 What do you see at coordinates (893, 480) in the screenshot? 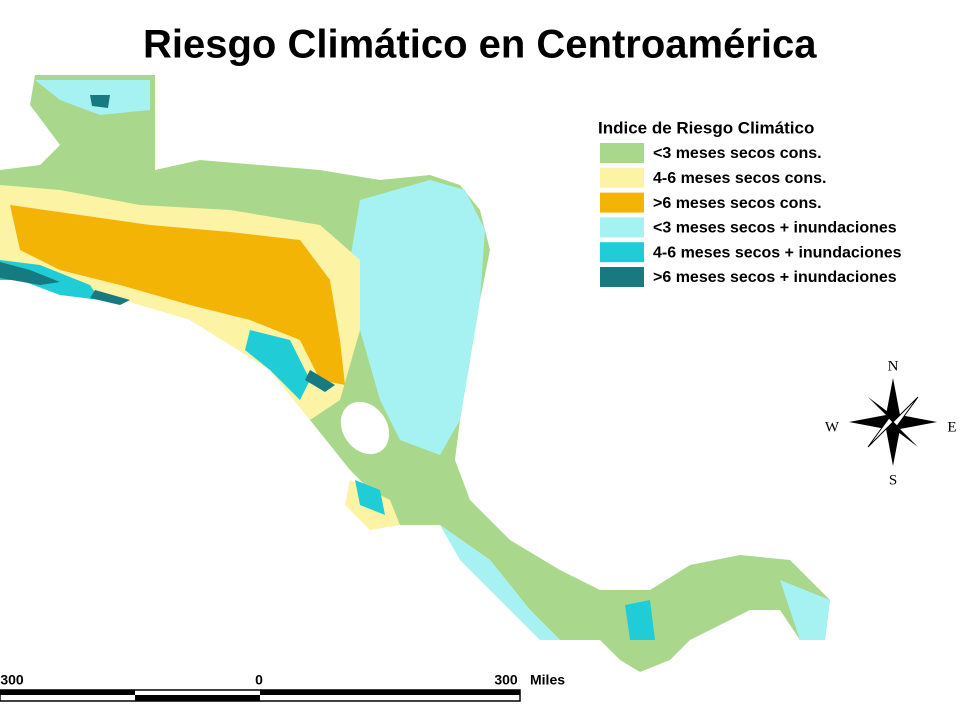
I see `compass-south: S` at bounding box center [893, 480].